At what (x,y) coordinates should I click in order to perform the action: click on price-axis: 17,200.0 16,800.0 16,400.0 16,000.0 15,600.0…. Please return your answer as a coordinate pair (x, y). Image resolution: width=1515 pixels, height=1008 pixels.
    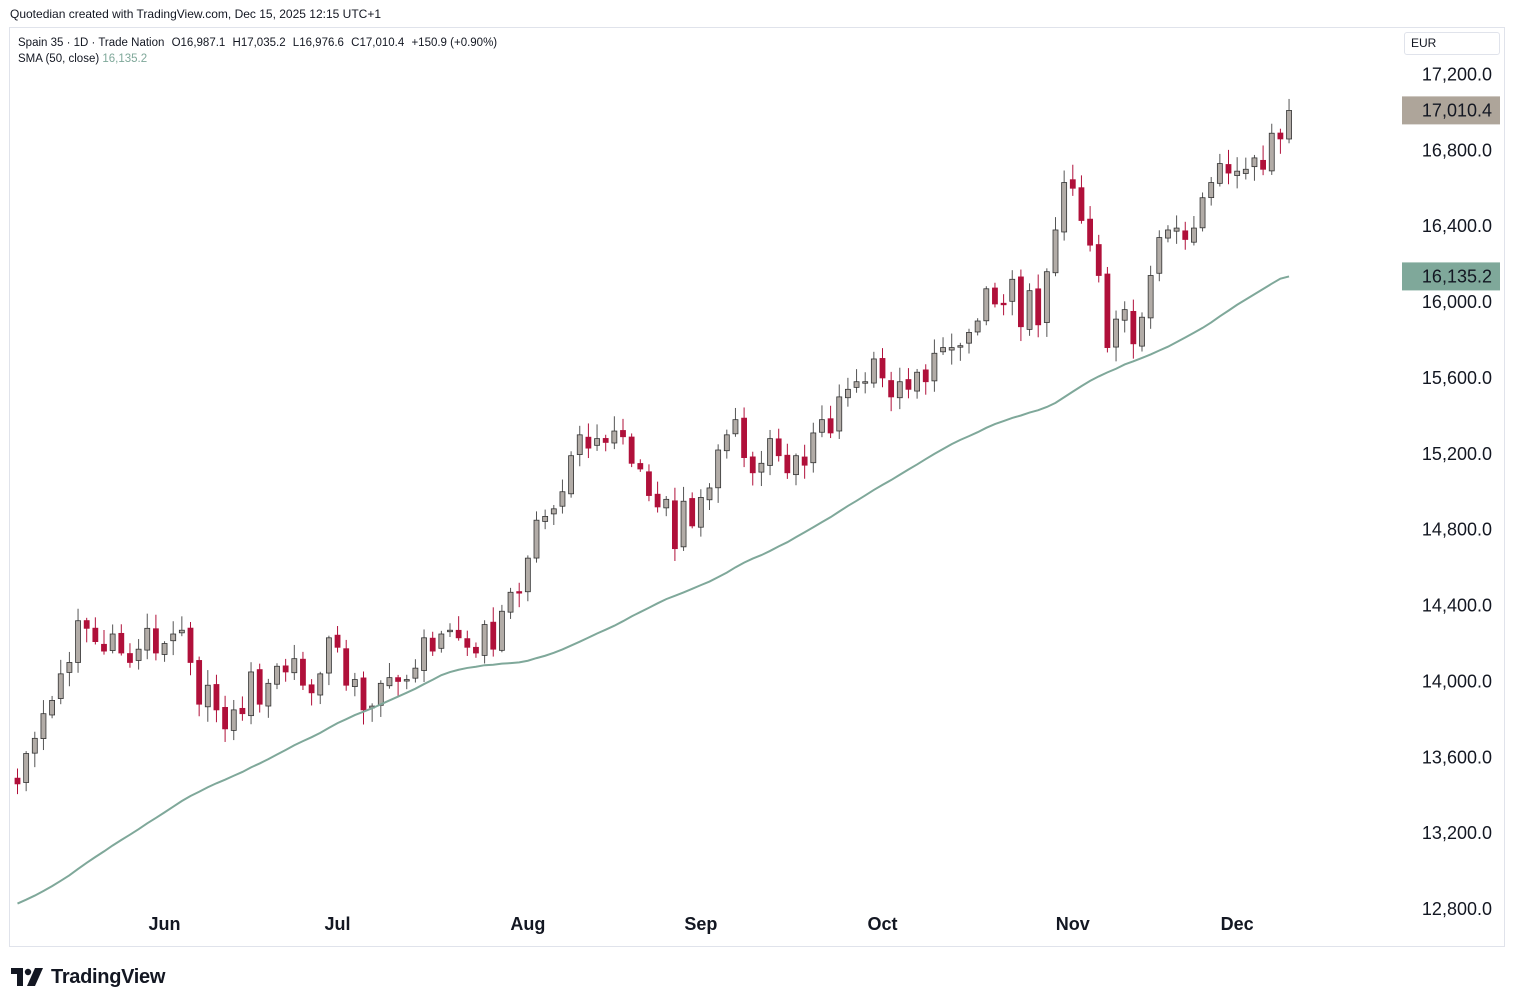
    Looking at the image, I should click on (1457, 491).